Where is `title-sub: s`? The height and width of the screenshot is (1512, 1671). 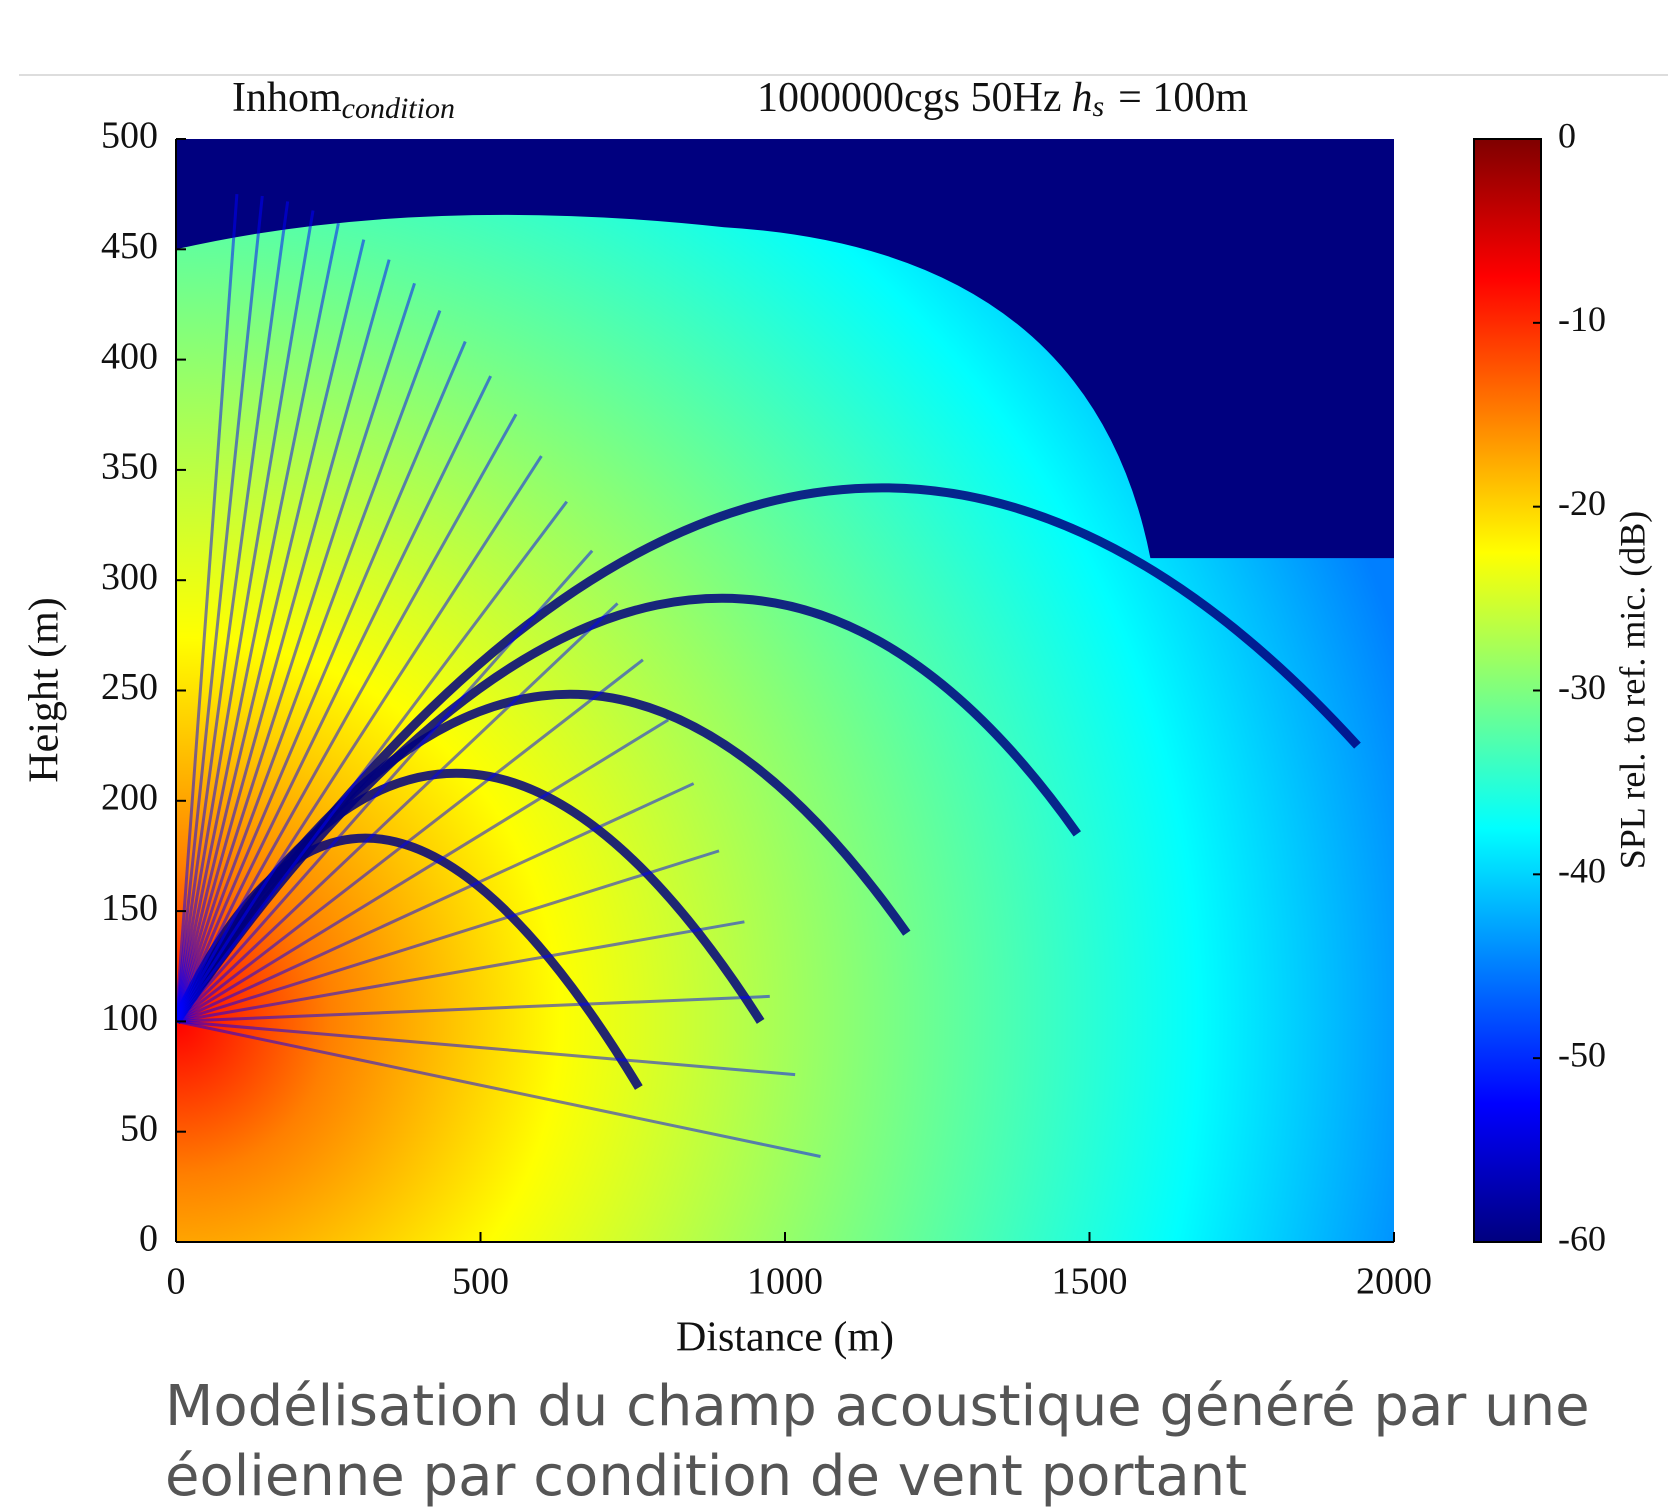 title-sub: s is located at coordinates (1098, 106).